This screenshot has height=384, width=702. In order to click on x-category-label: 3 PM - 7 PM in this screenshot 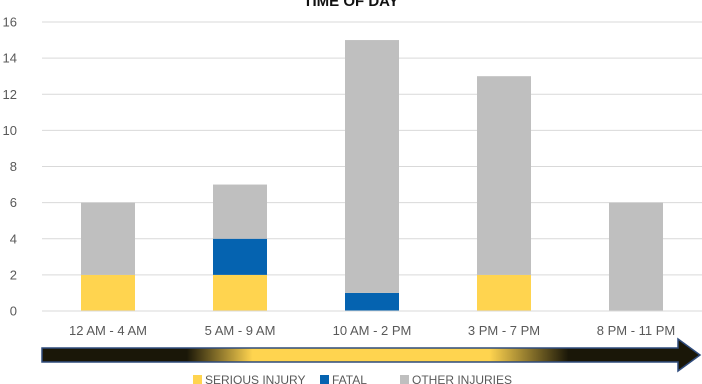, I will do `click(504, 330)`.